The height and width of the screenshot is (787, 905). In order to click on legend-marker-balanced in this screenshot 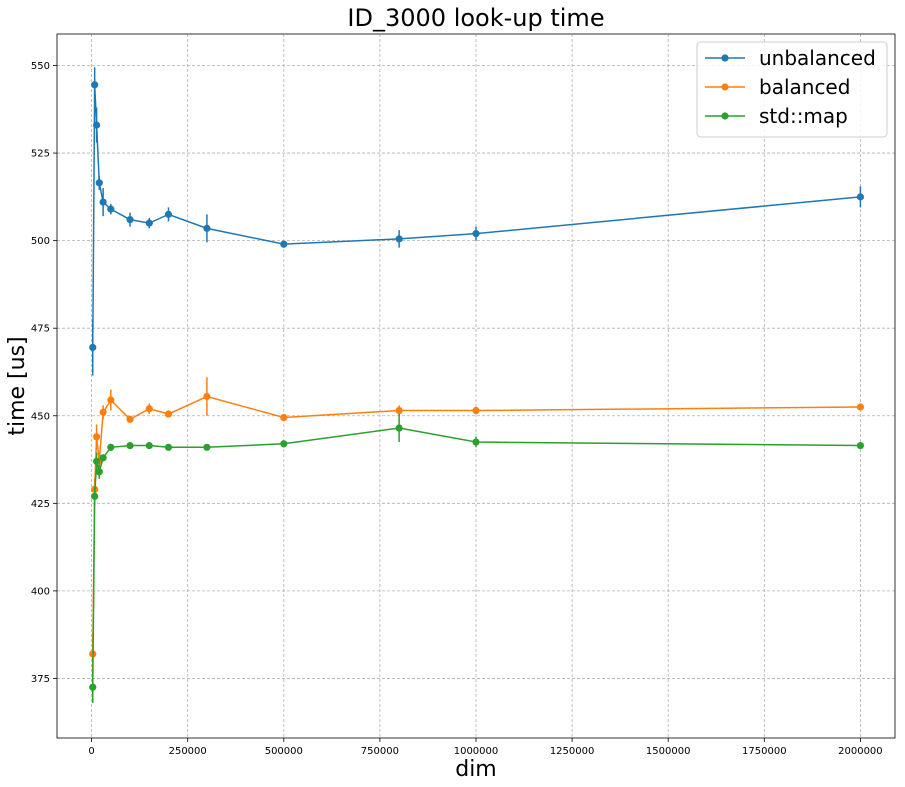, I will do `click(725, 87)`.